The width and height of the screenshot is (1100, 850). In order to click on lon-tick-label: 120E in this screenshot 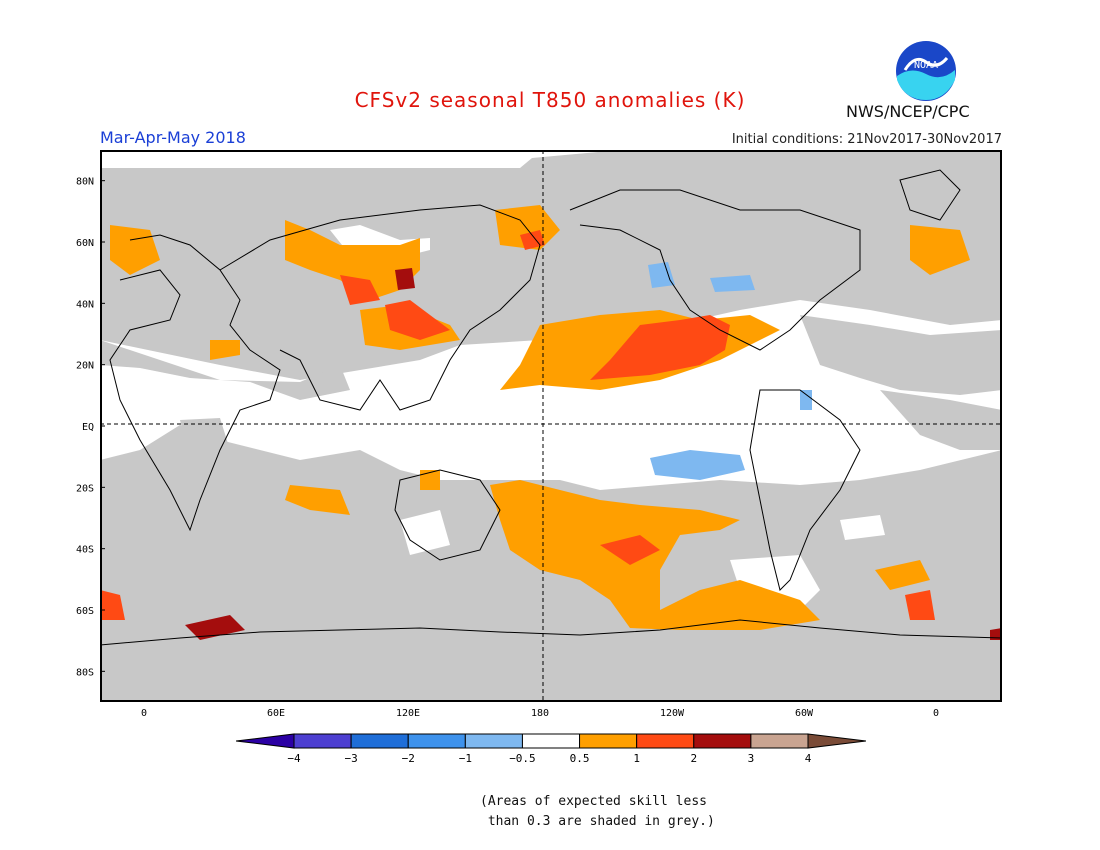, I will do `click(408, 713)`.